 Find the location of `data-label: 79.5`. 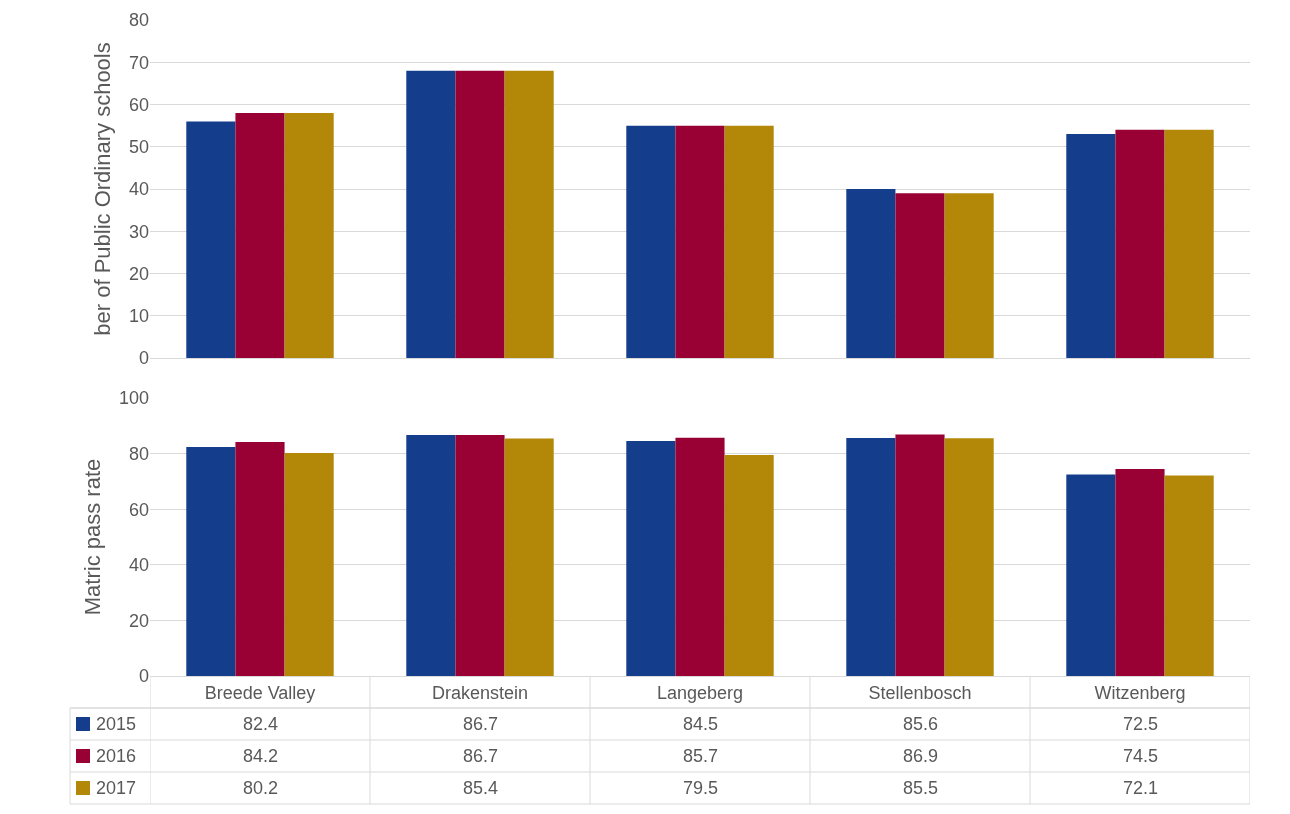

data-label: 79.5 is located at coordinates (701, 788).